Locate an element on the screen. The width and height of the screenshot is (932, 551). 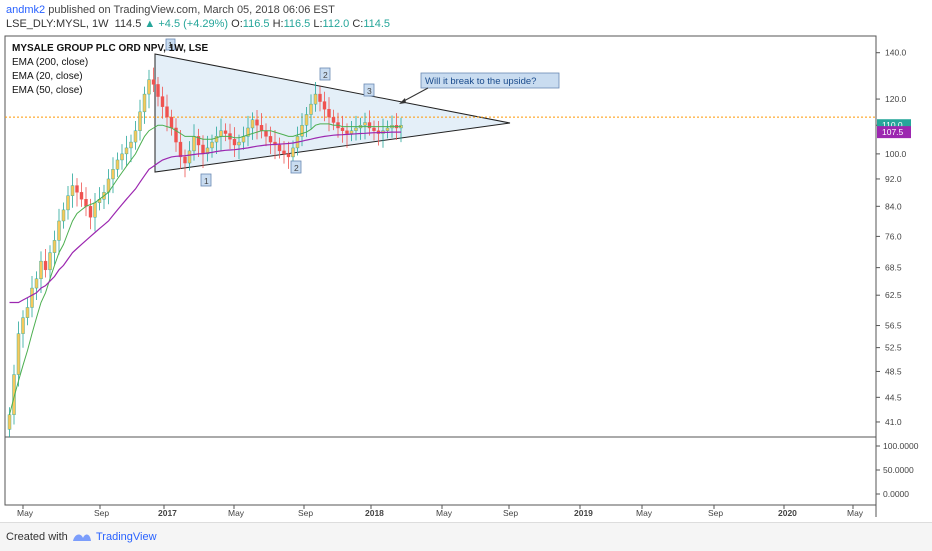
price-change: +4.5 (+4.29%) is located at coordinates (193, 24).